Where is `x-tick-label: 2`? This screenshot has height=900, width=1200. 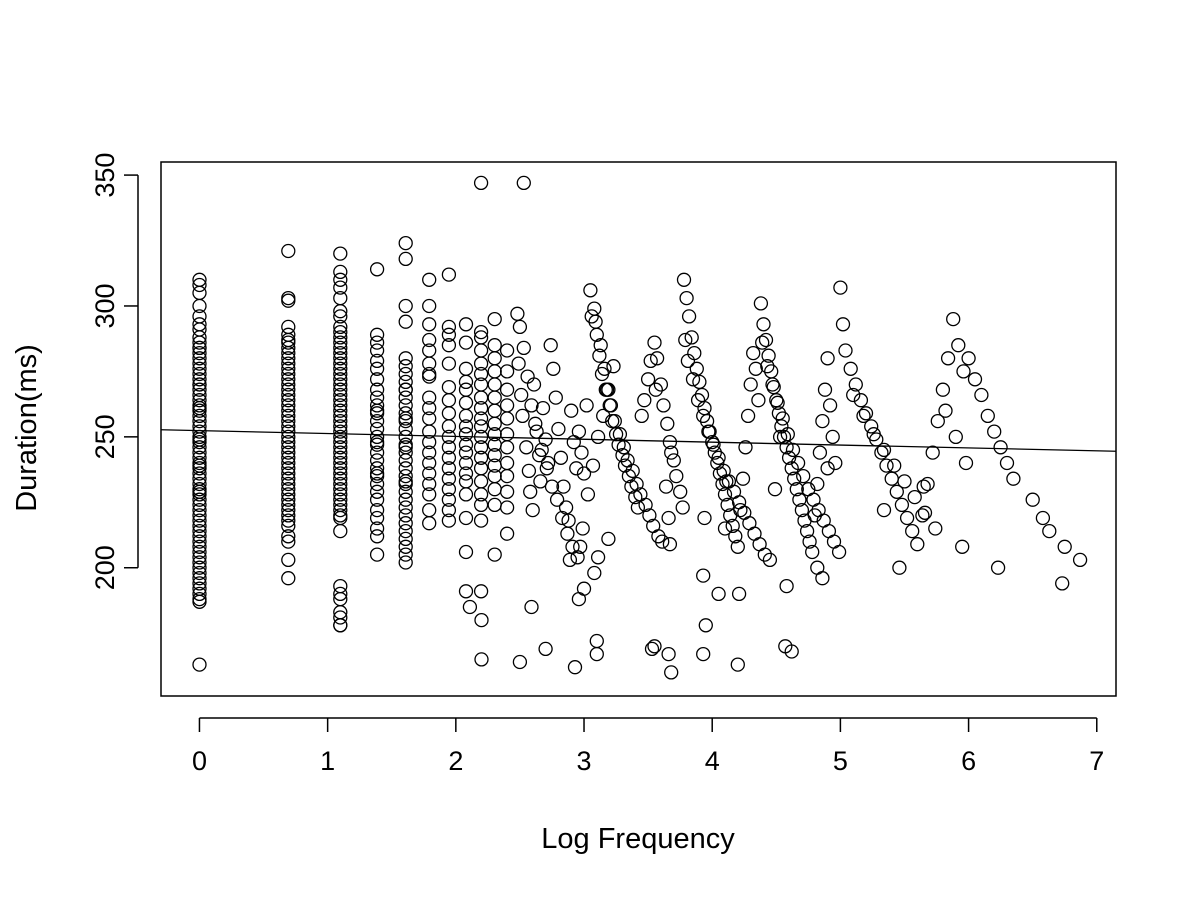 x-tick-label: 2 is located at coordinates (455, 761).